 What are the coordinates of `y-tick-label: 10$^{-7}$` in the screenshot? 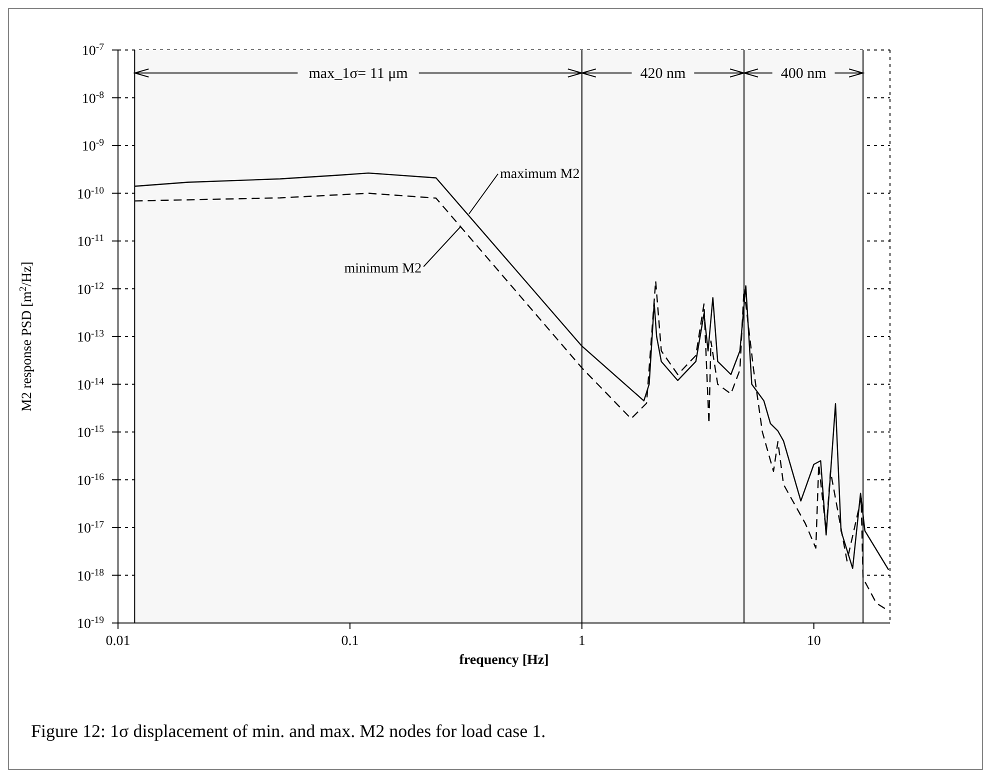 It's located at (93, 50).